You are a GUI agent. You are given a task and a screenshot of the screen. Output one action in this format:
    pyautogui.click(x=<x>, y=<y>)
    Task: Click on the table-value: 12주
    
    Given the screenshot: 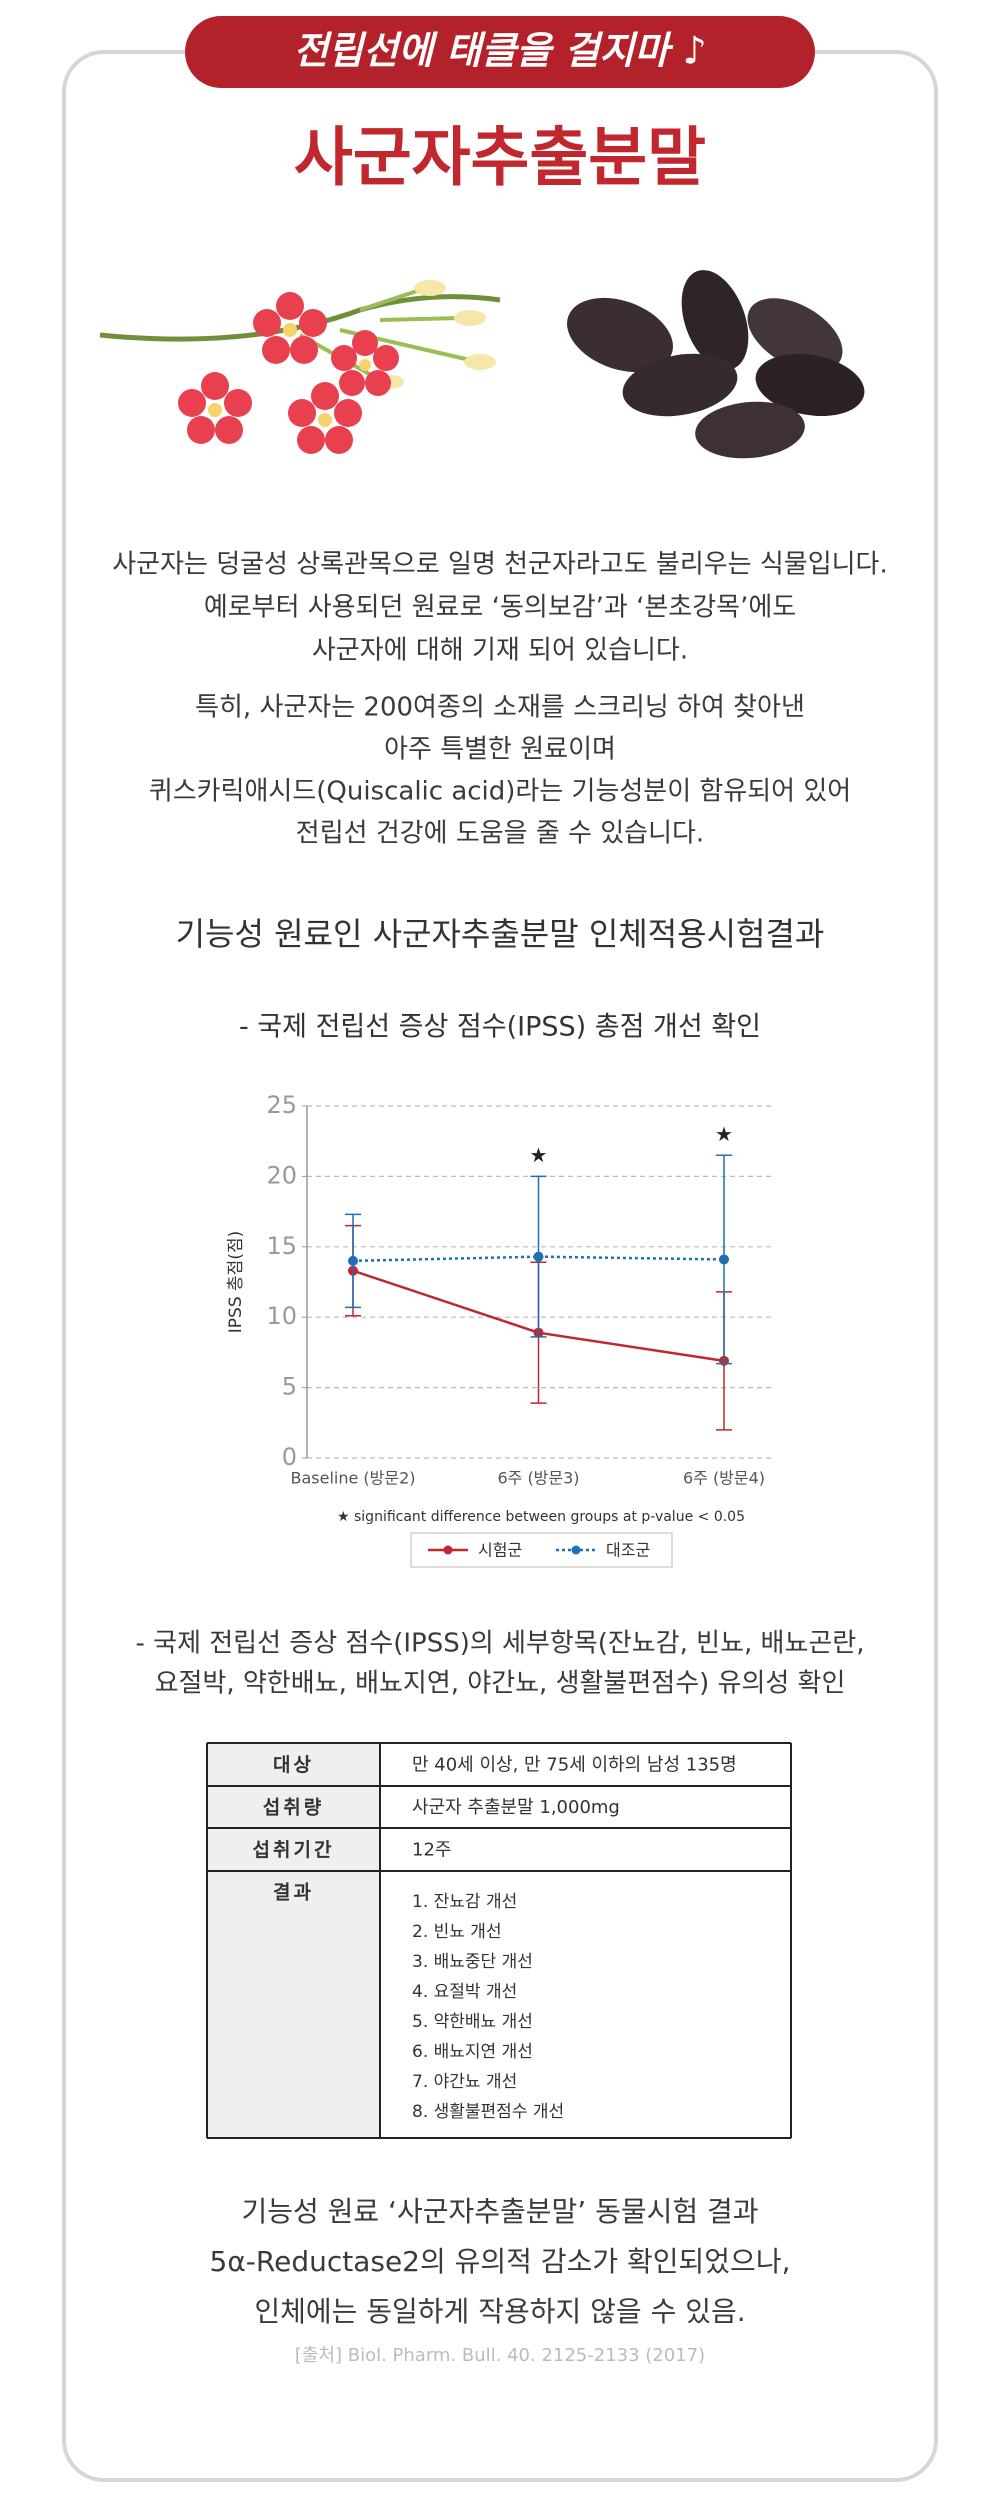 What is the action you would take?
    pyautogui.click(x=431, y=1850)
    